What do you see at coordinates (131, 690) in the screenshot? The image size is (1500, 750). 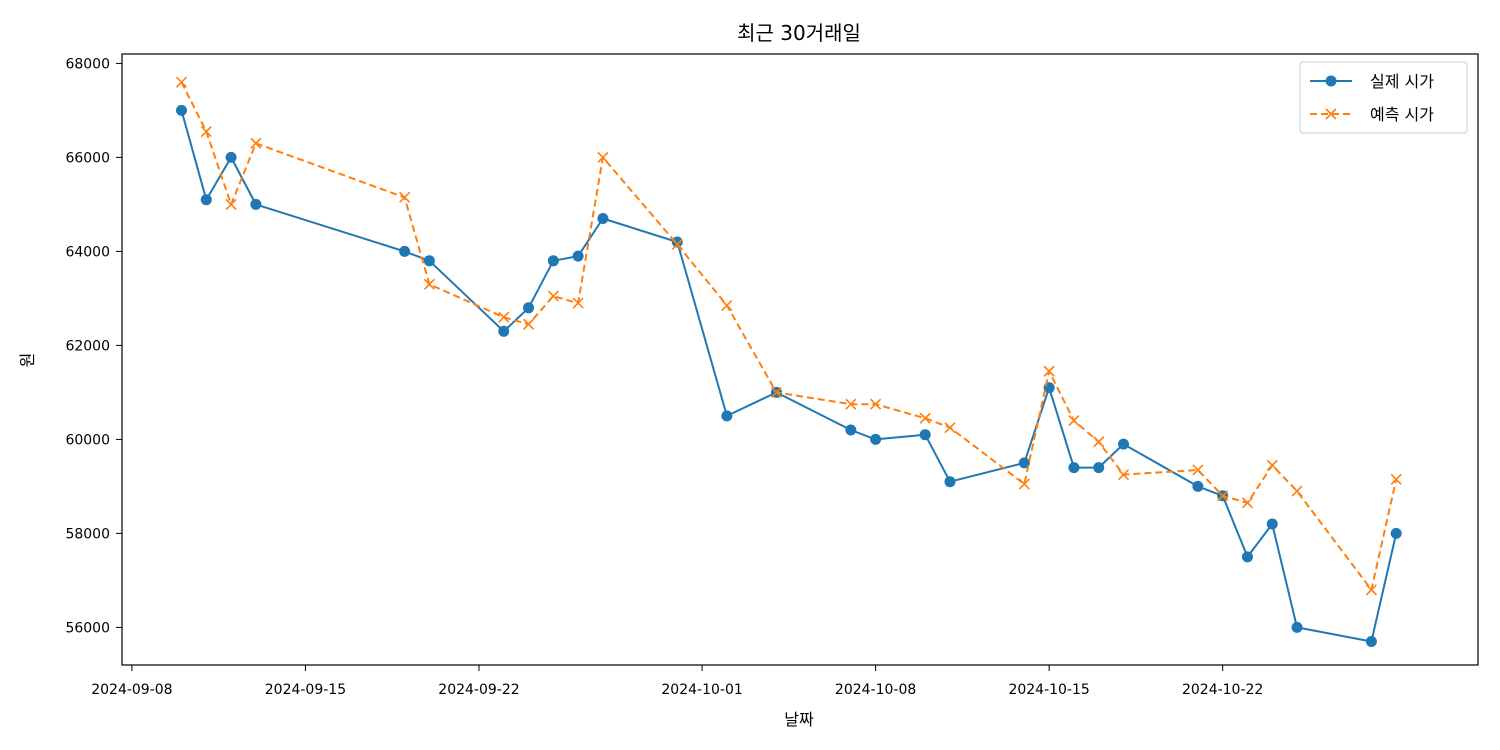 I see `x-tick-label: 2024-09-08` at bounding box center [131, 690].